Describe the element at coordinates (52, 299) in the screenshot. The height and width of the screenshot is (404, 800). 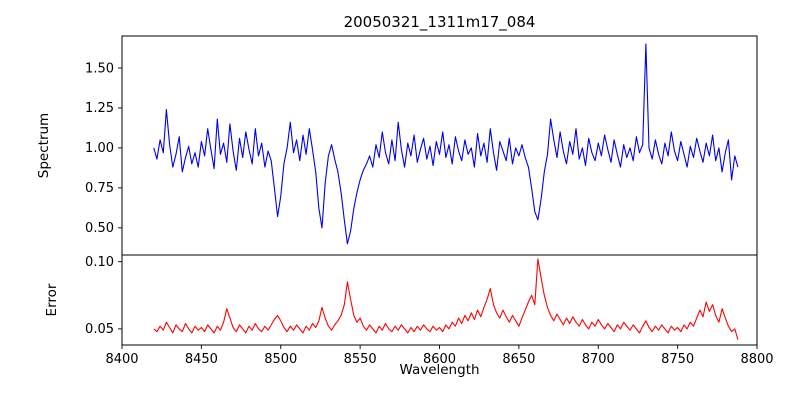
I see `error-ylabel: Error` at that location.